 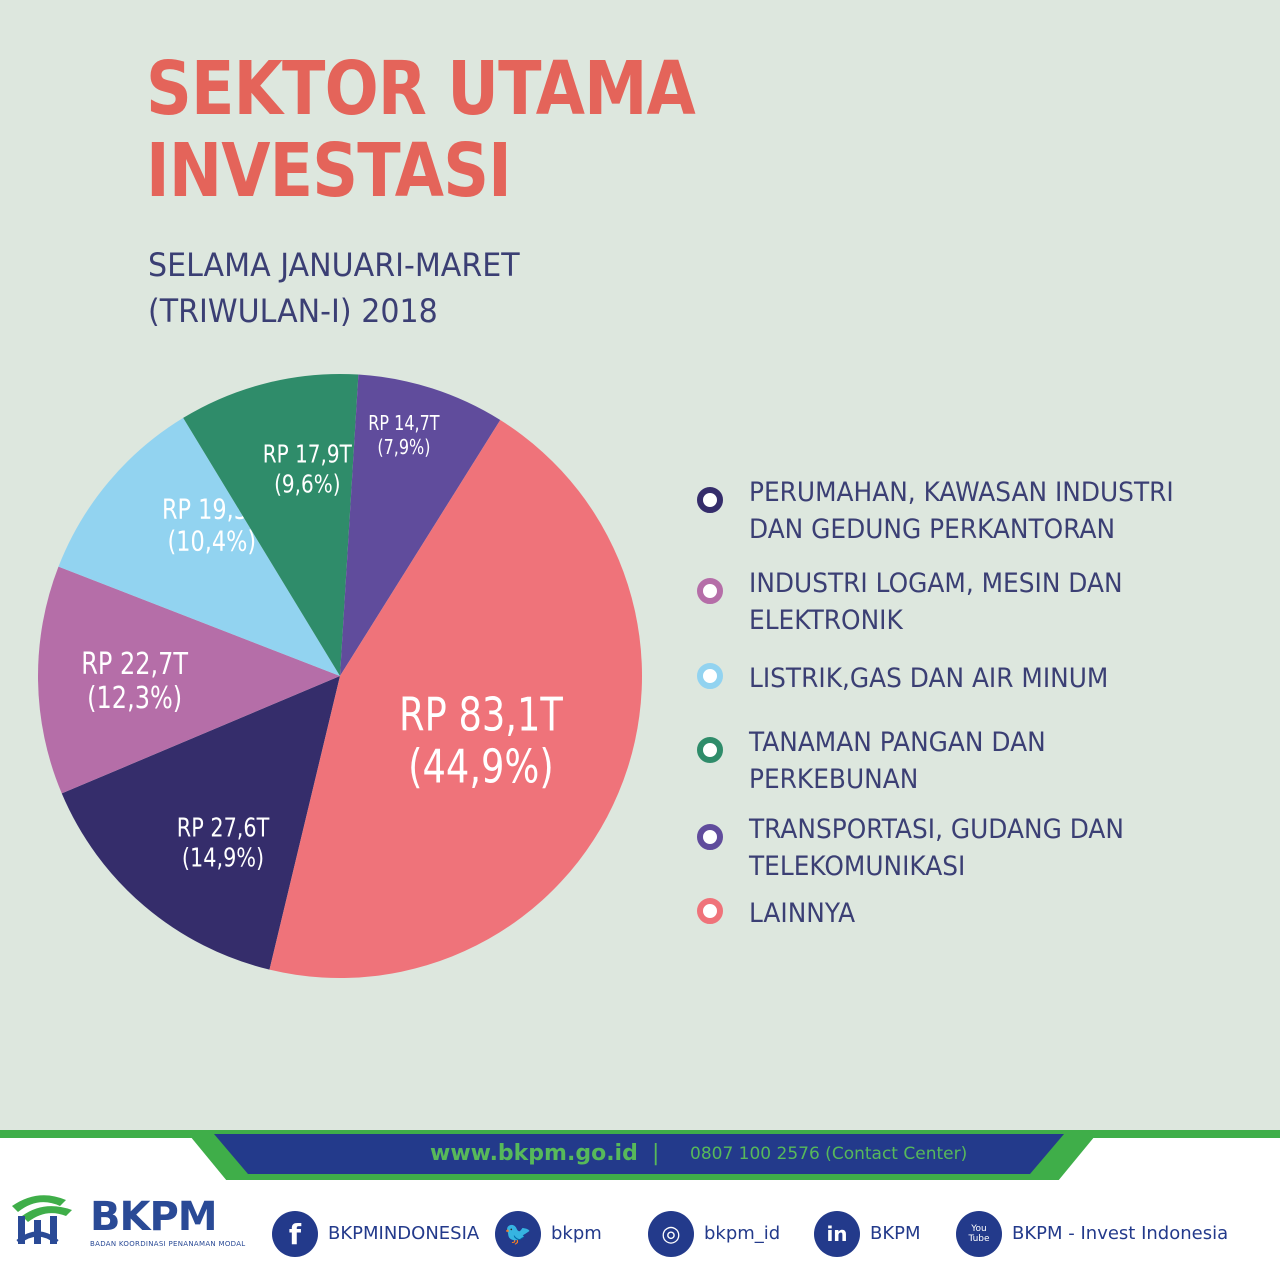 What do you see at coordinates (134, 664) in the screenshot?
I see `slice-value-label-2: RP 22,7T` at bounding box center [134, 664].